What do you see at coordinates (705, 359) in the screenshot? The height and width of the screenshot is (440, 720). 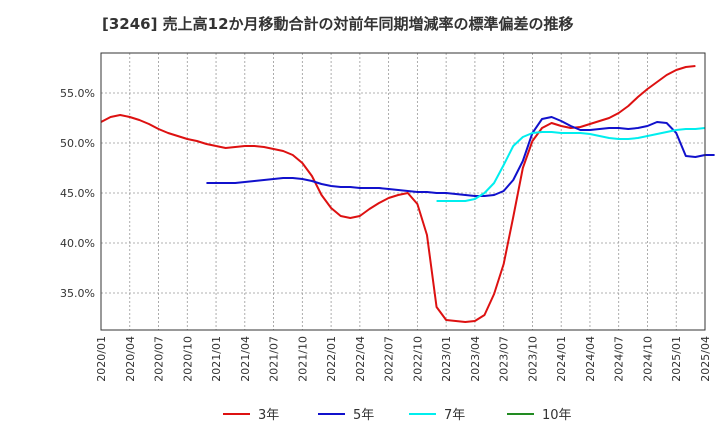 I see `x-tick-label: 2025/04` at bounding box center [705, 359].